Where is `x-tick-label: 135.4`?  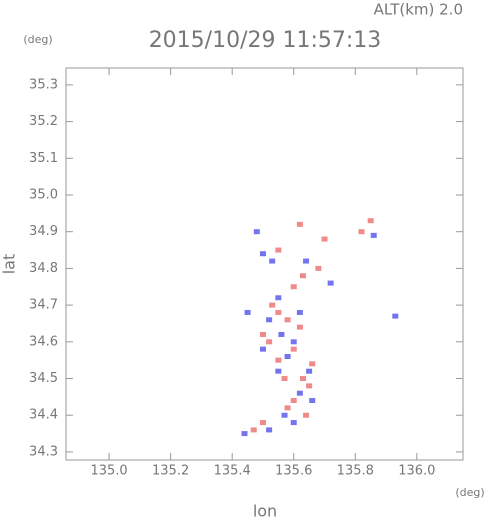
x-tick-label: 135.4 is located at coordinates (232, 471).